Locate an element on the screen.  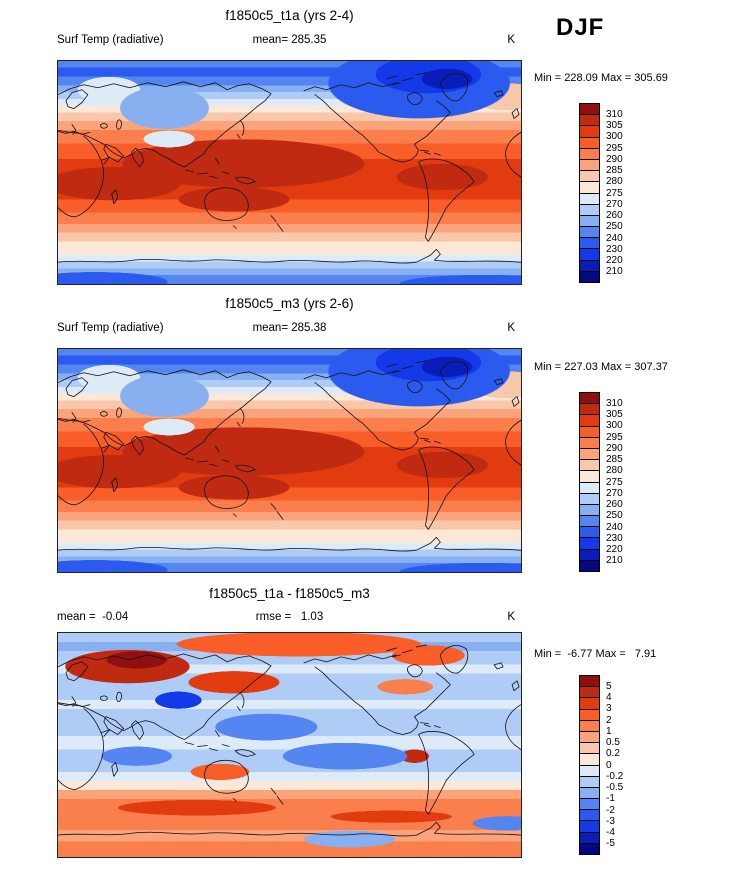
panel1-colorbar-swatches is located at coordinates (589, 193).